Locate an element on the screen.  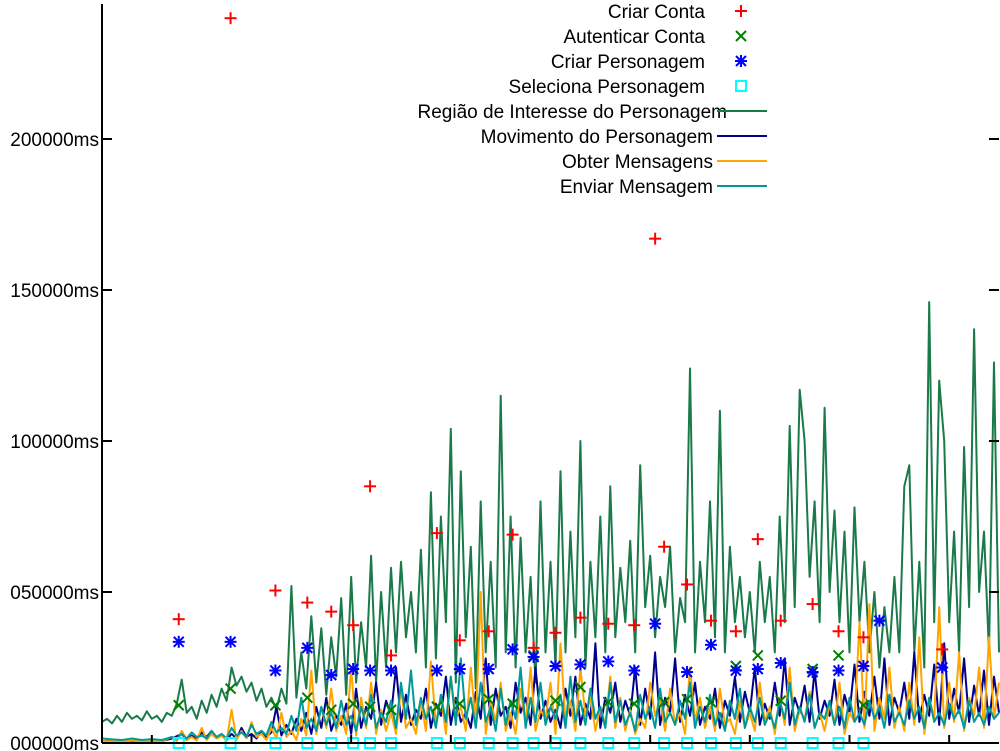
data-point-2-11-b is located at coordinates (512, 649).